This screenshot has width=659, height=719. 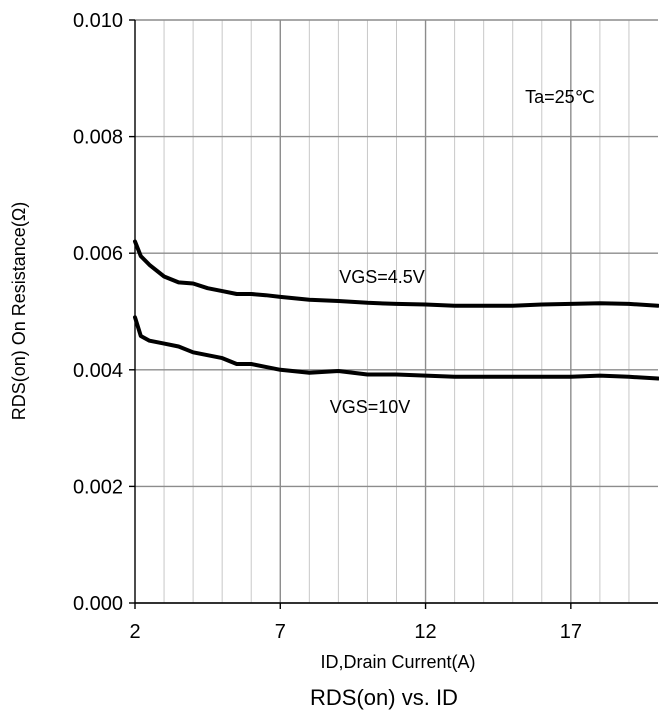 I want to click on x-tick-label: 7, so click(x=280, y=632).